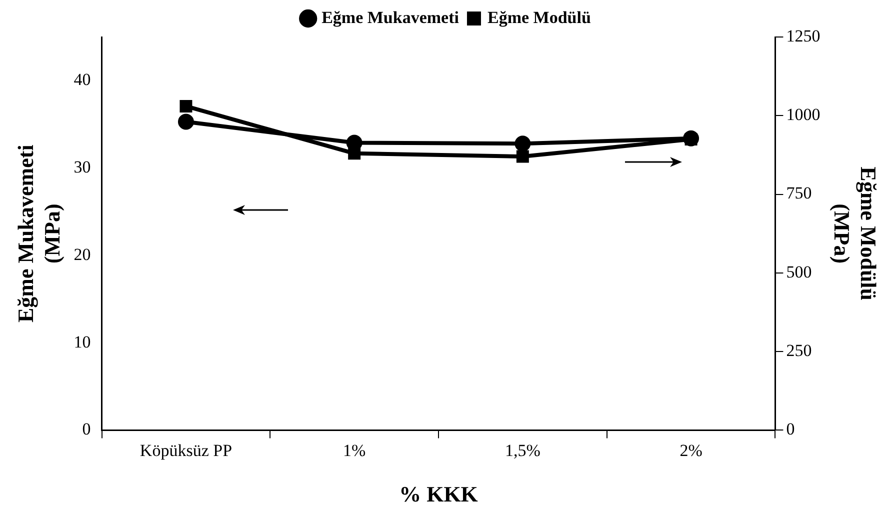 This screenshot has height=518, width=894. I want to click on y-tick-label: 40, so click(82, 80).